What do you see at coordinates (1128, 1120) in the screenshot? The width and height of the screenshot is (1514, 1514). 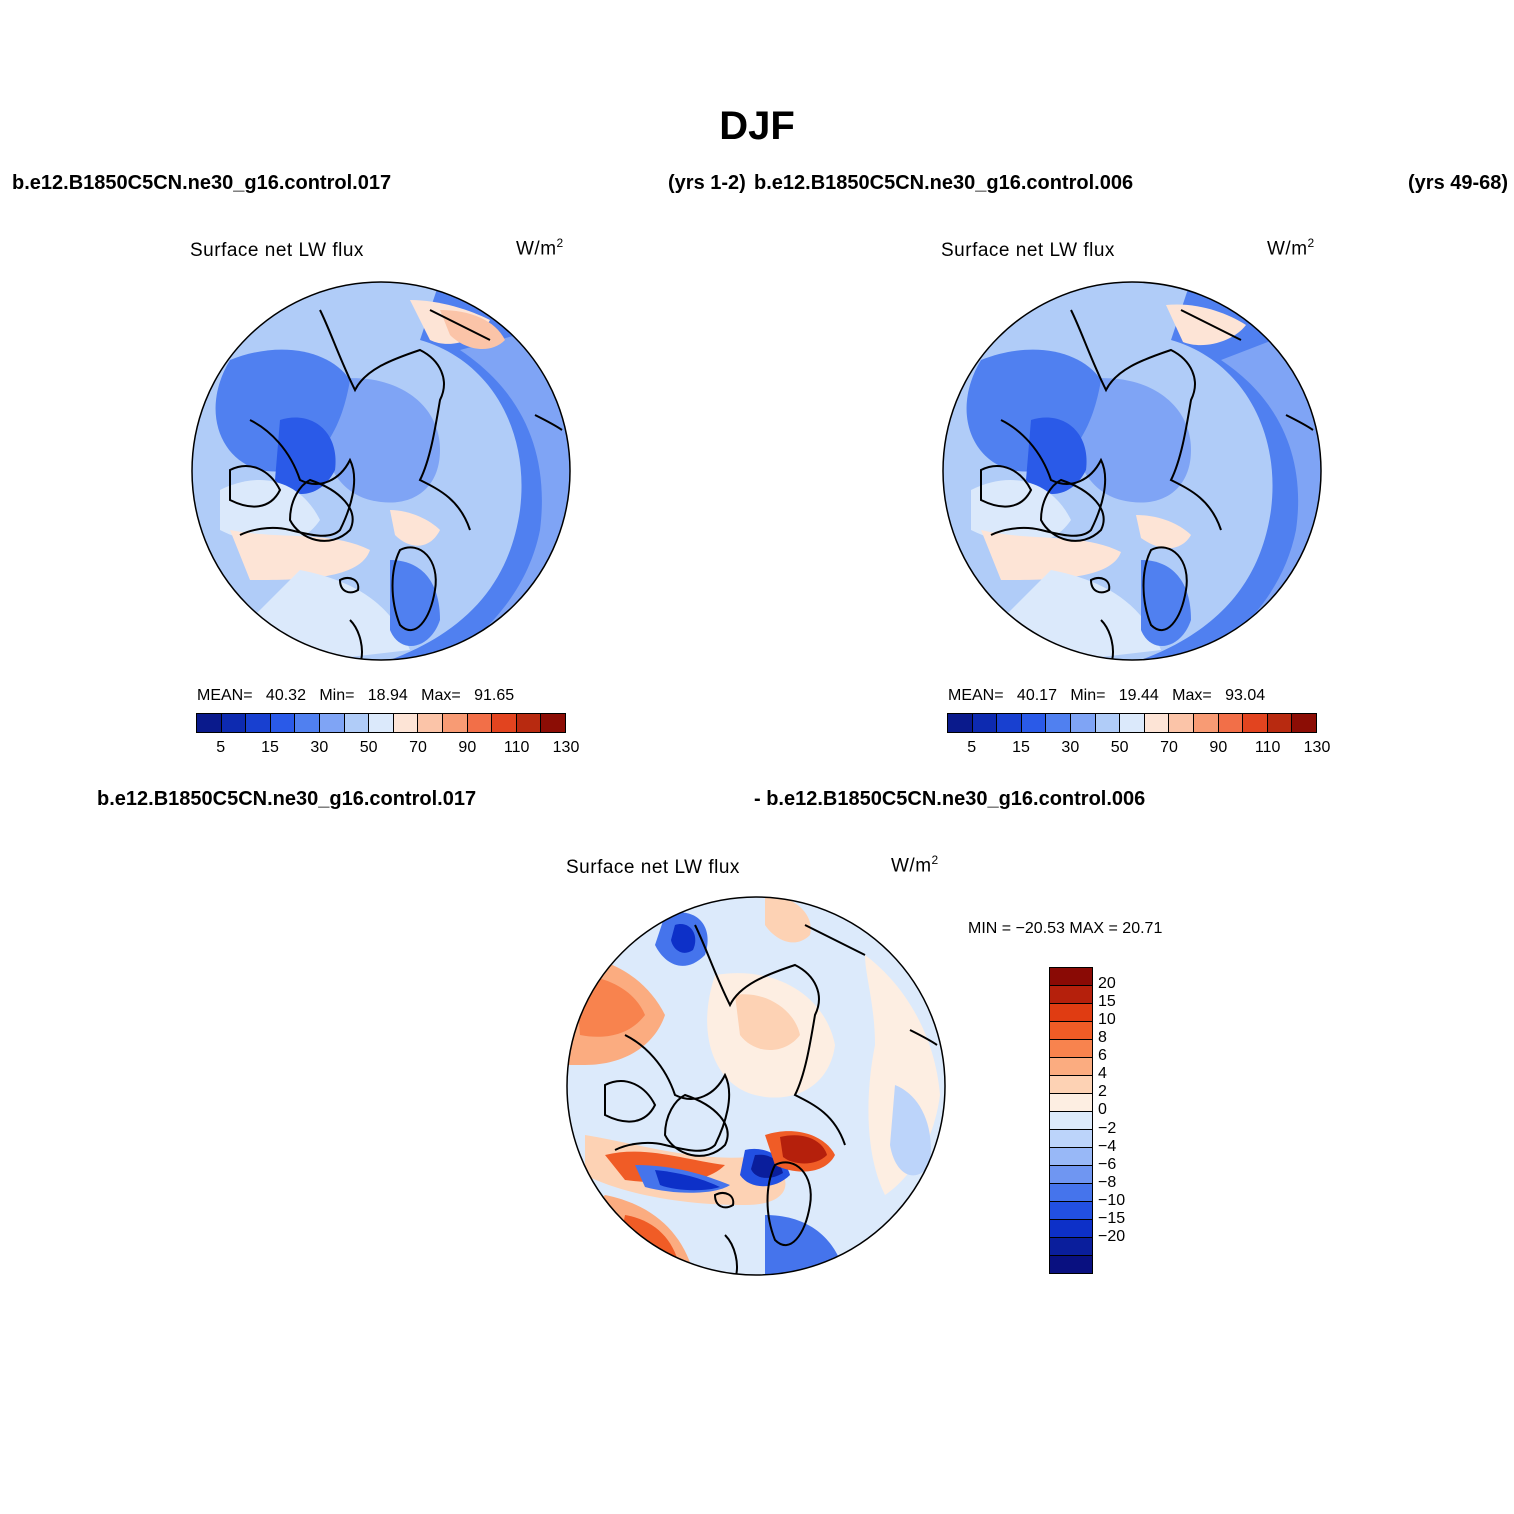 I see `diff-colorbar-ticks: 20 15 10 8 6 4 2 0 −2 −4 −6 −8 −10 −15 −20` at bounding box center [1128, 1120].